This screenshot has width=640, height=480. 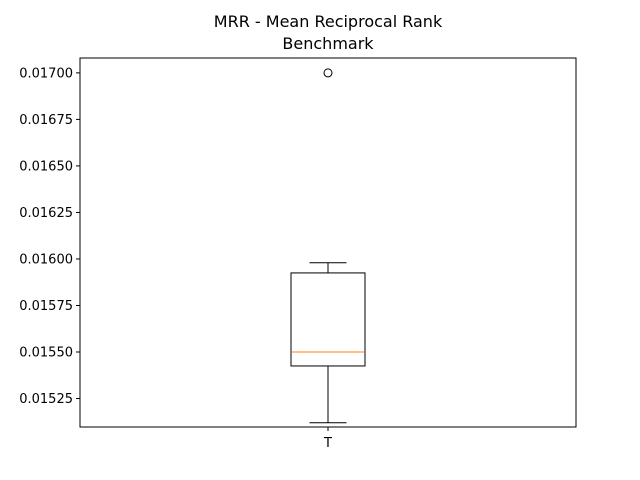 What do you see at coordinates (328, 319) in the screenshot?
I see `iqr-box` at bounding box center [328, 319].